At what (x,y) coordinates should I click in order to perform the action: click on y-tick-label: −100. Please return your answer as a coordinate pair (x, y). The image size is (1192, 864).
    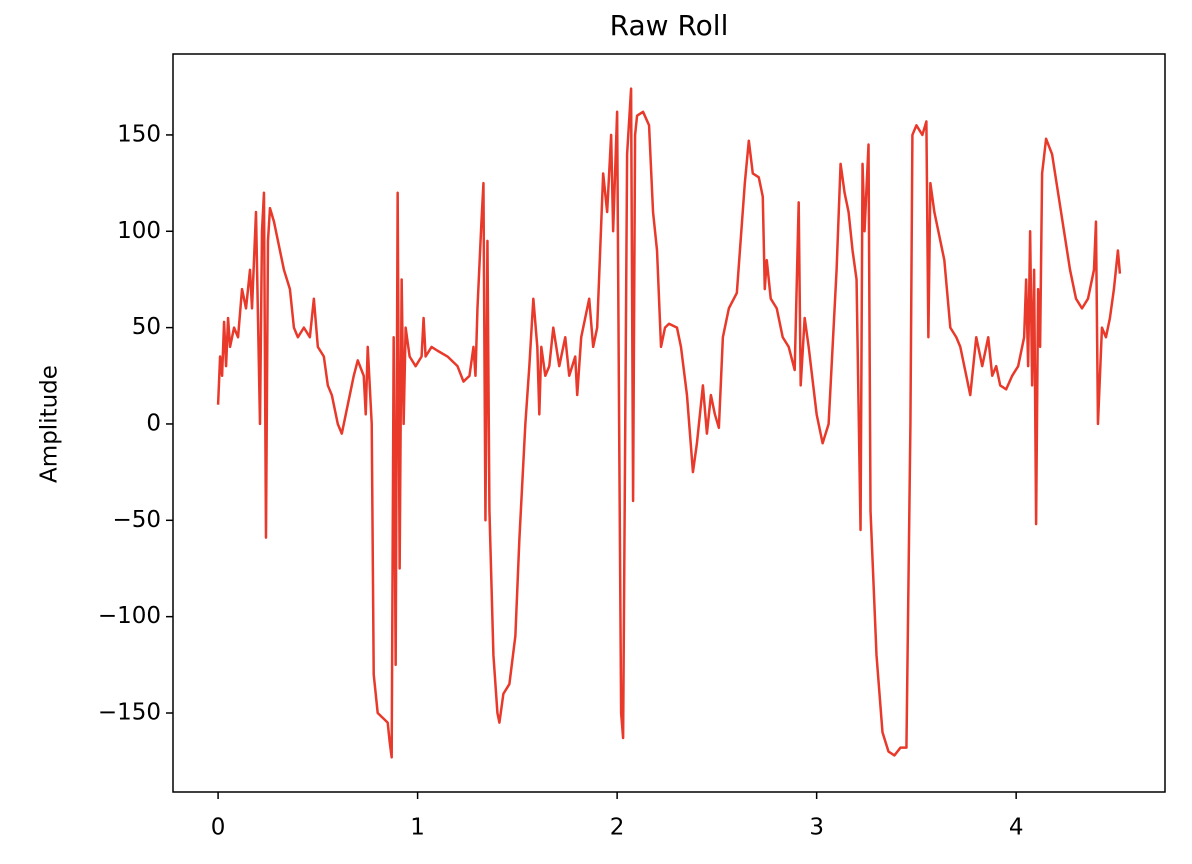
    Looking at the image, I should click on (129, 616).